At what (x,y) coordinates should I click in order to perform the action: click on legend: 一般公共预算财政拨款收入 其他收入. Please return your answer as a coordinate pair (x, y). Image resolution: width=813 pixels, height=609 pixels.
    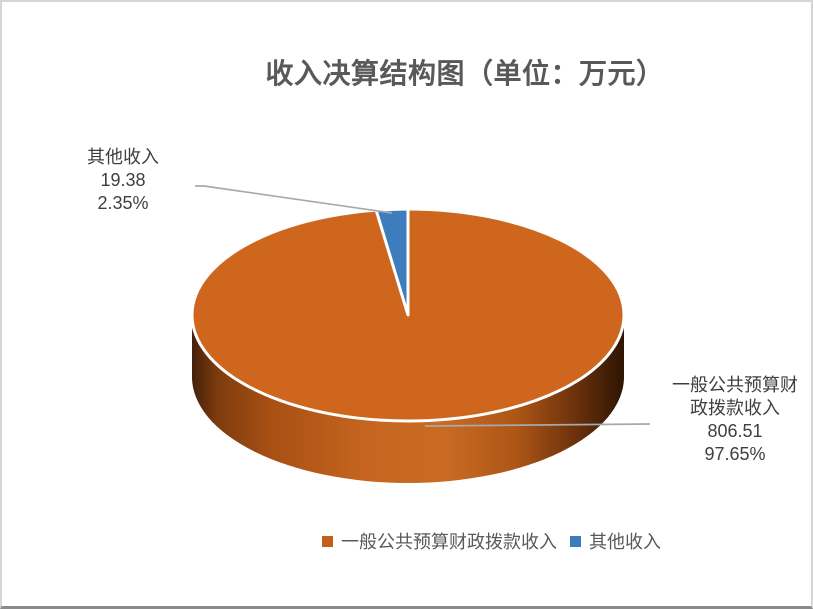
    Looking at the image, I should click on (491, 541).